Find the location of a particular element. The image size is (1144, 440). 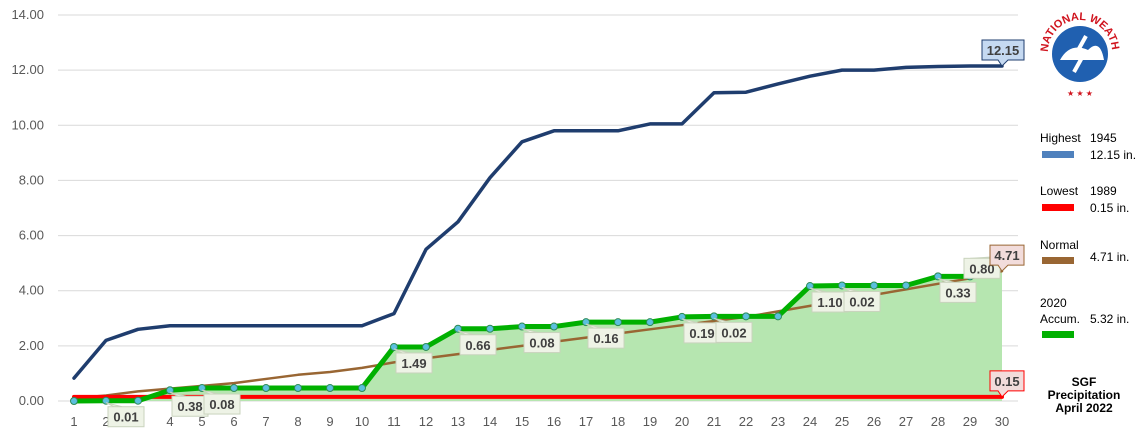

legend-normal-amount: 4.71 in. is located at coordinates (1110, 257).